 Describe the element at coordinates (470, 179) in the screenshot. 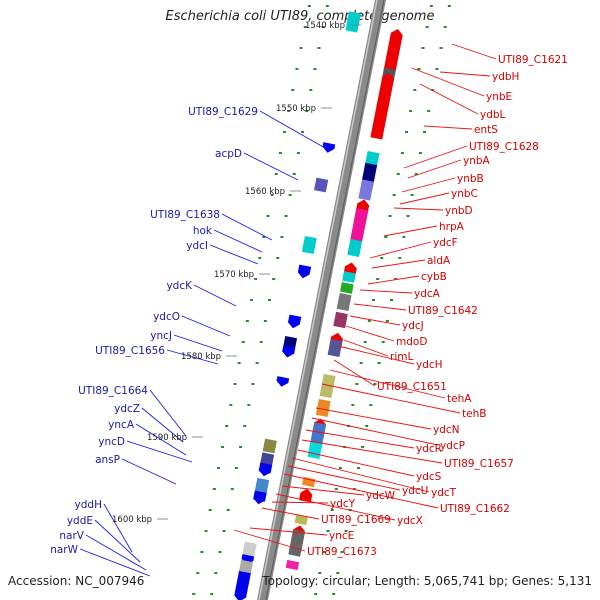

I see `reverse-gene-label: ynbB` at that location.